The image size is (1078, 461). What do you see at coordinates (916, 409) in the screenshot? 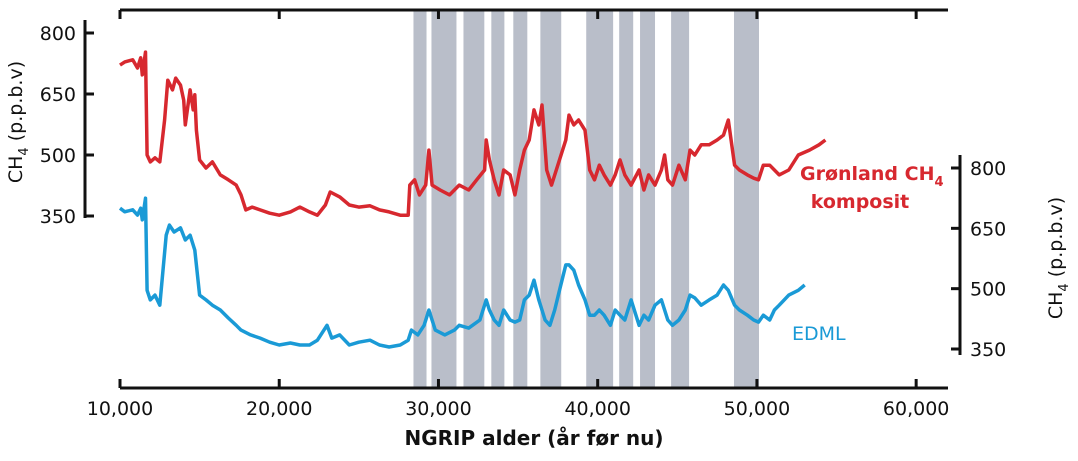
I see `x-tick-label: 60,000` at bounding box center [916, 409].